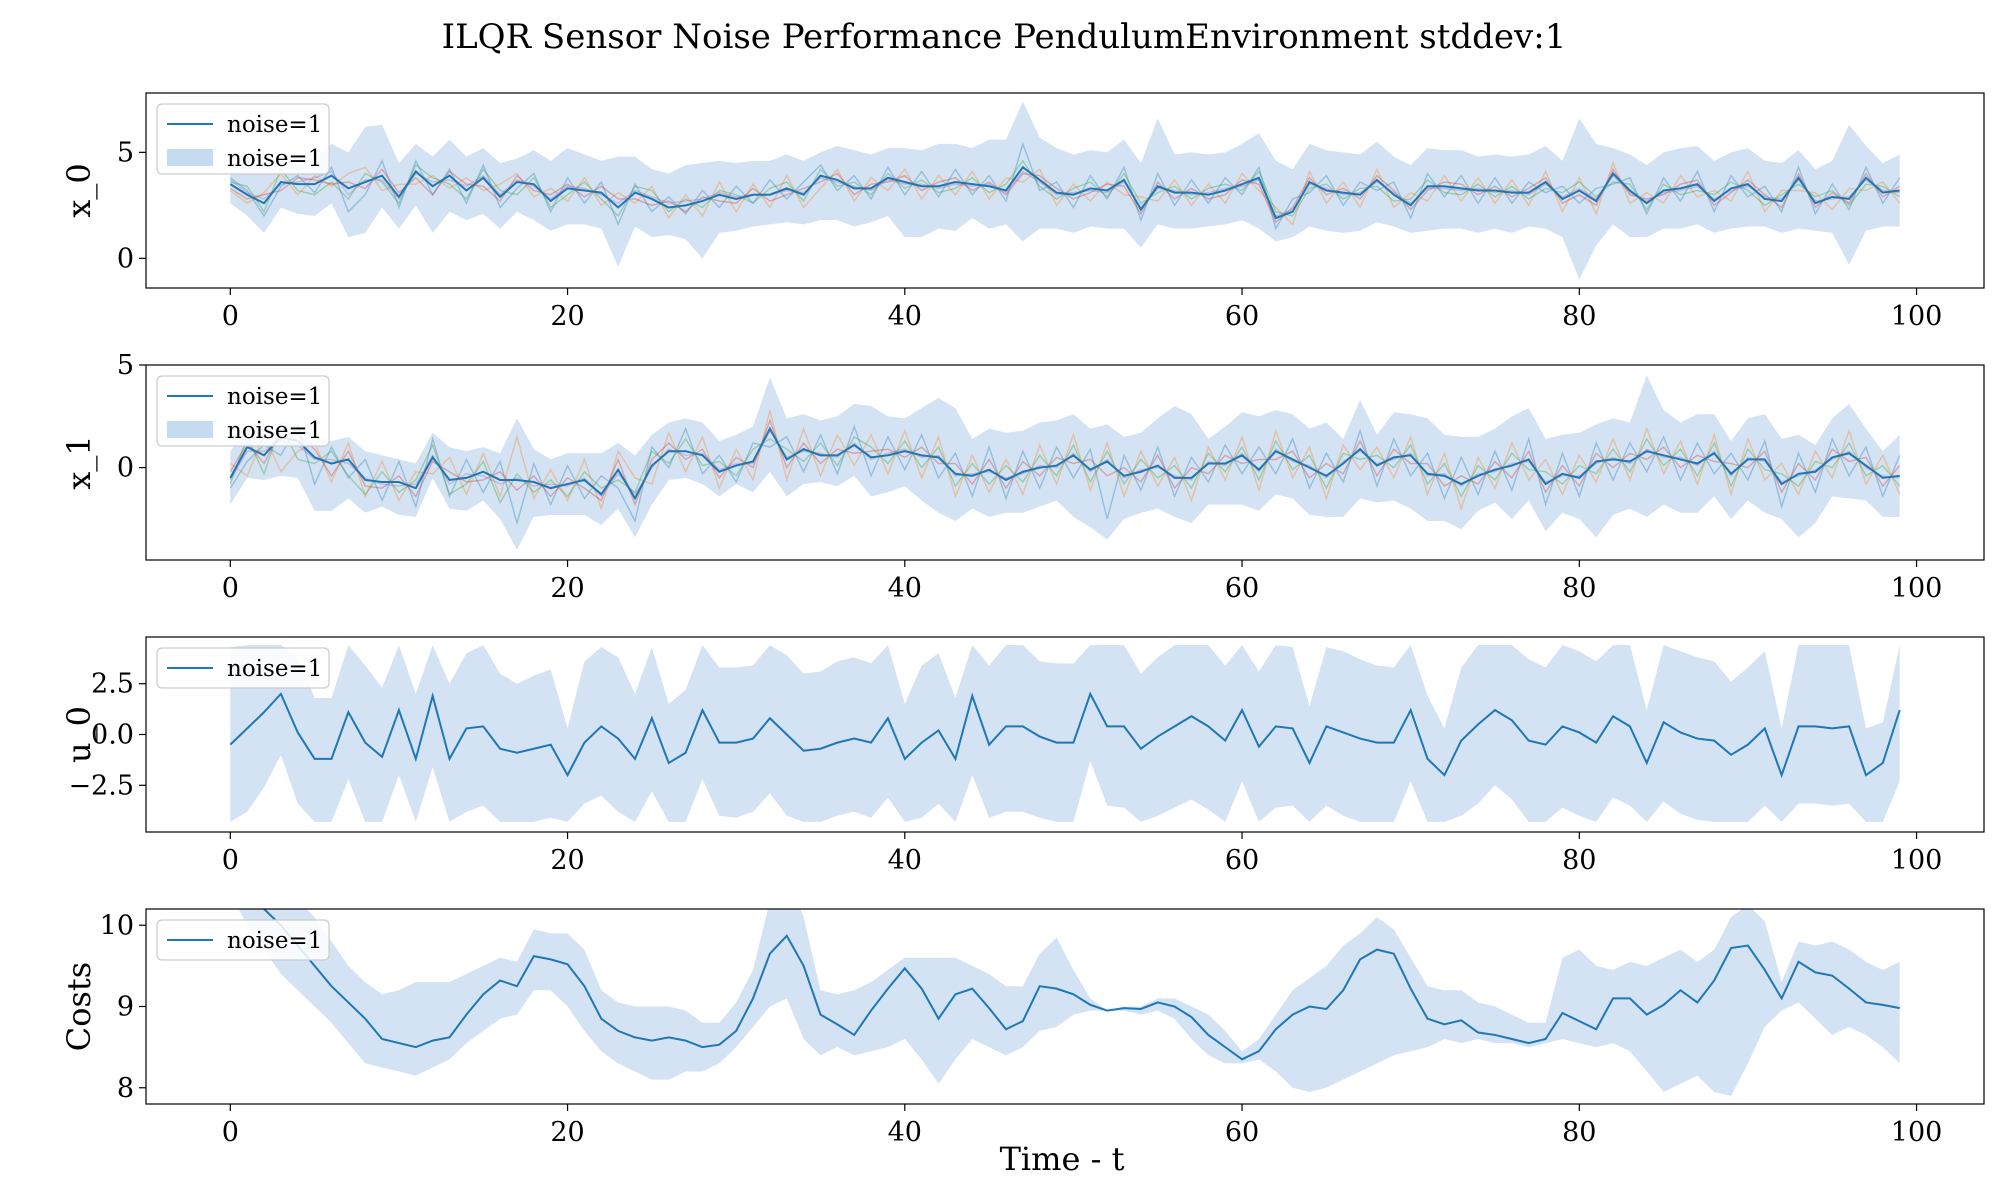  What do you see at coordinates (1062, 1159) in the screenshot?
I see `x-axis-label: Time - t` at bounding box center [1062, 1159].